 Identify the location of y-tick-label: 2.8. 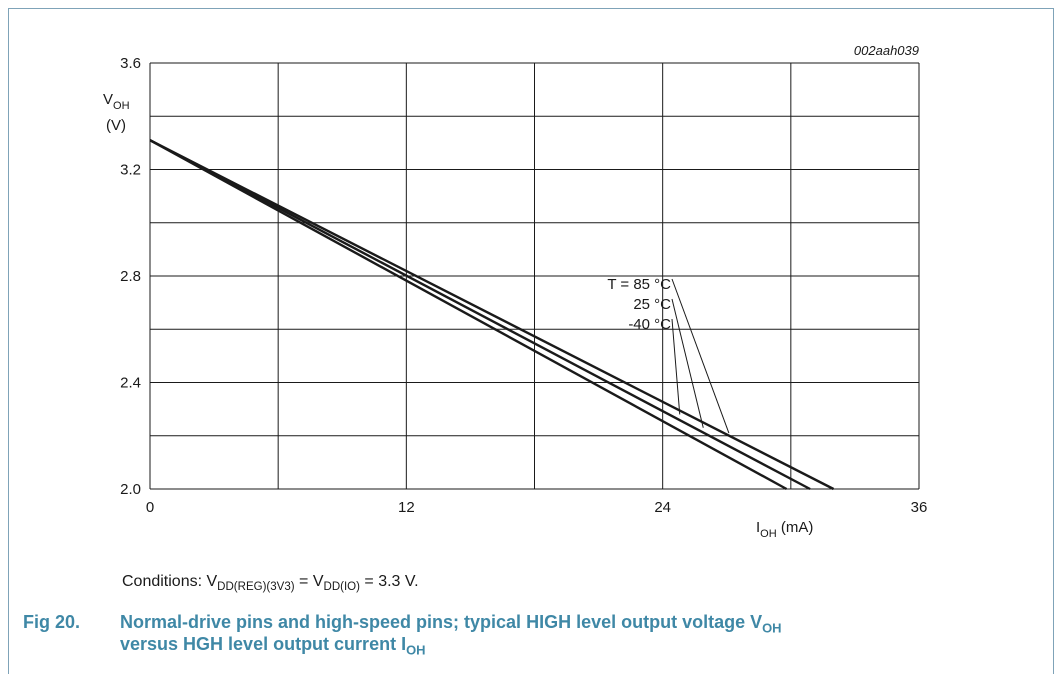
(130, 276).